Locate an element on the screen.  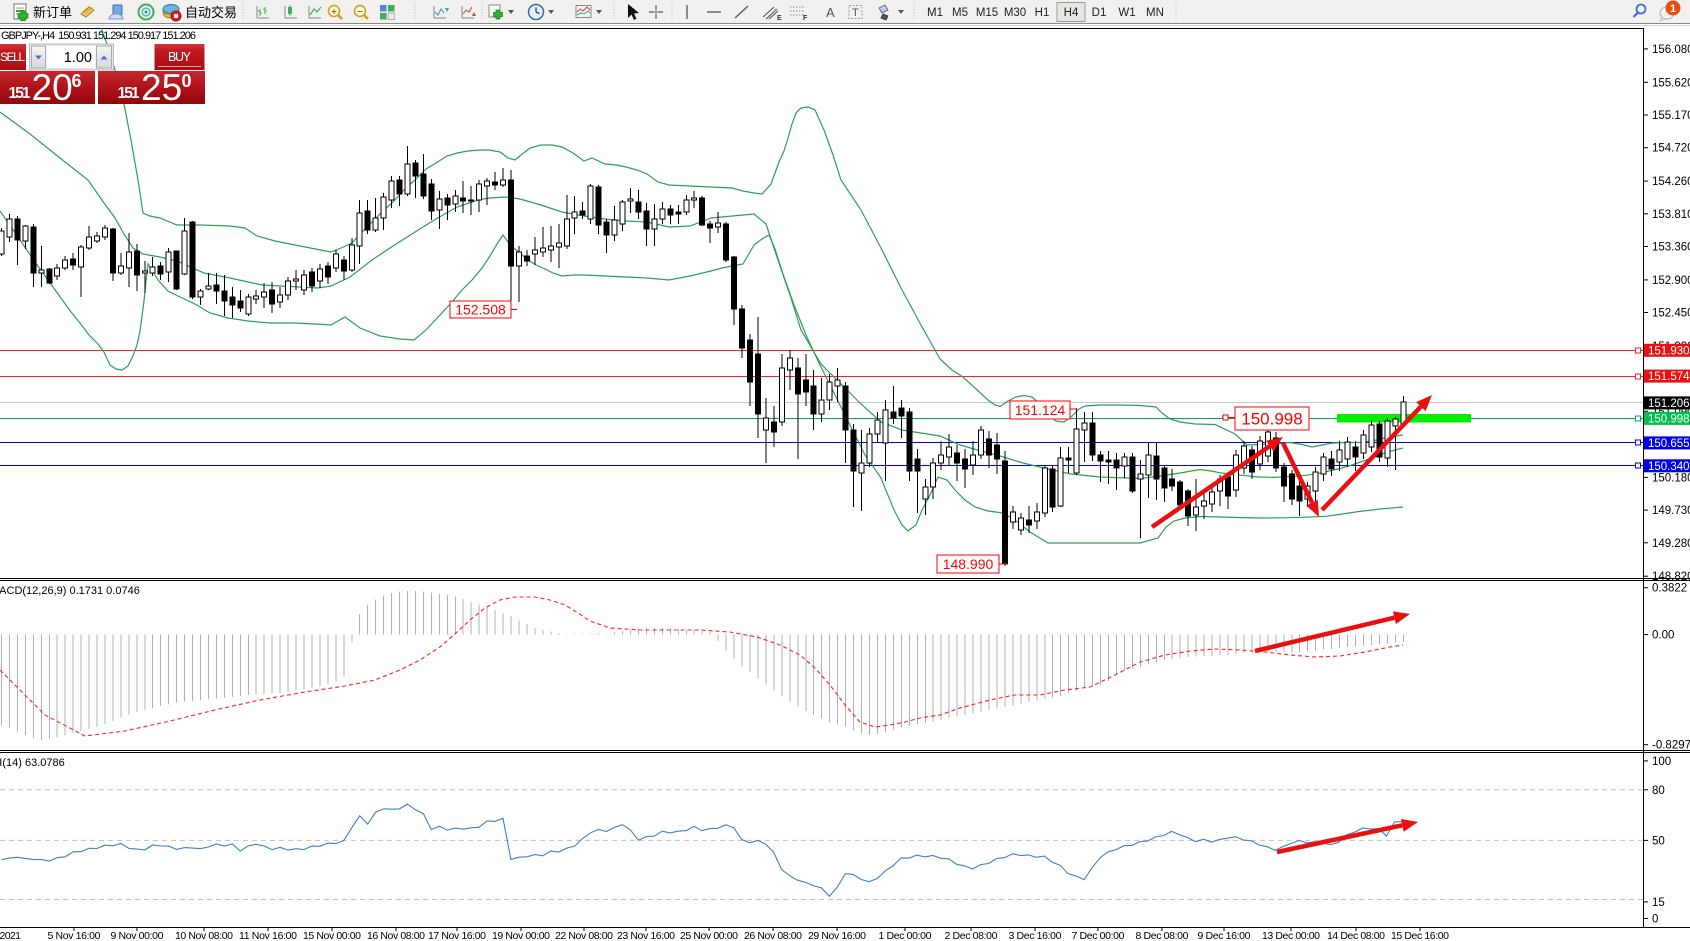
svg-text: 156.080 is located at coordinates (1671, 50).